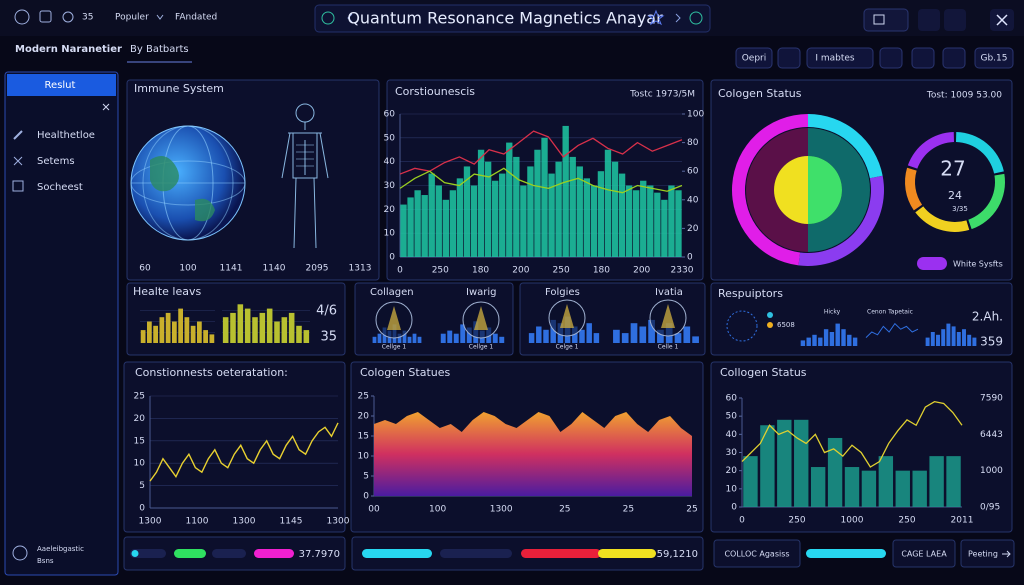 This screenshot has width=1024, height=585. I want to click on slider-knob, so click(135, 553).